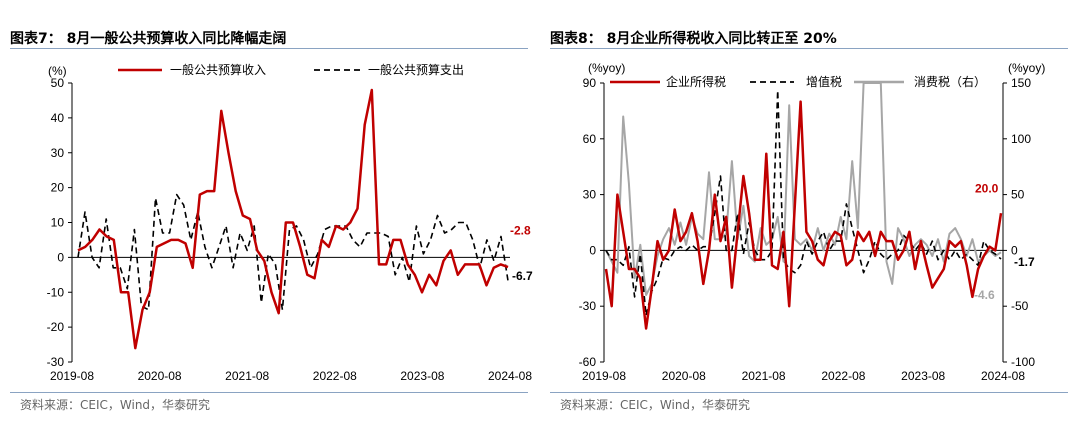 The width and height of the screenshot is (1080, 430). Describe the element at coordinates (984, 295) in the screenshot. I see `data-label: -4.6` at that location.